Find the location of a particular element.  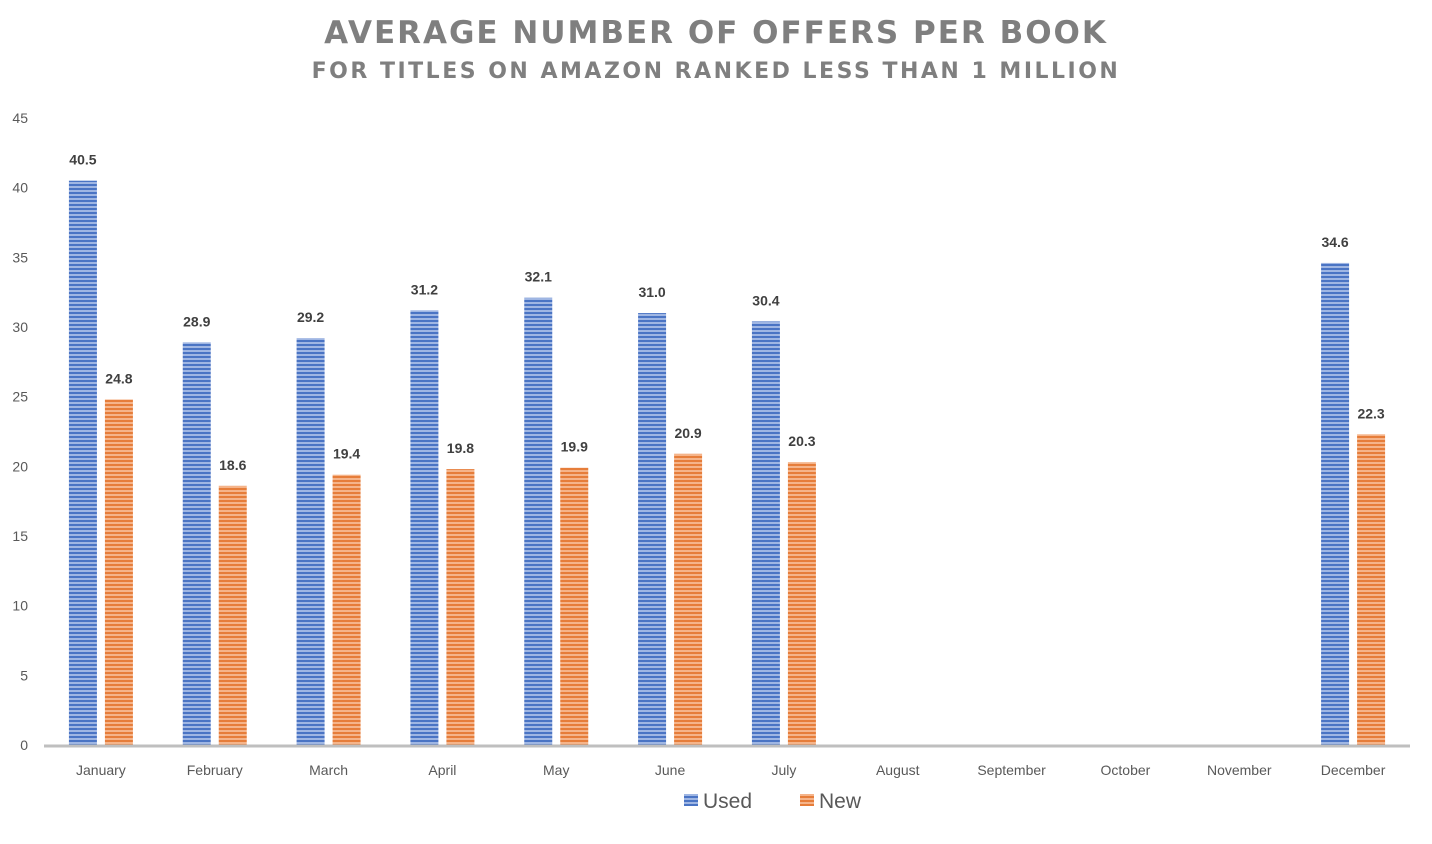

data-label: 31.2 is located at coordinates (424, 289).